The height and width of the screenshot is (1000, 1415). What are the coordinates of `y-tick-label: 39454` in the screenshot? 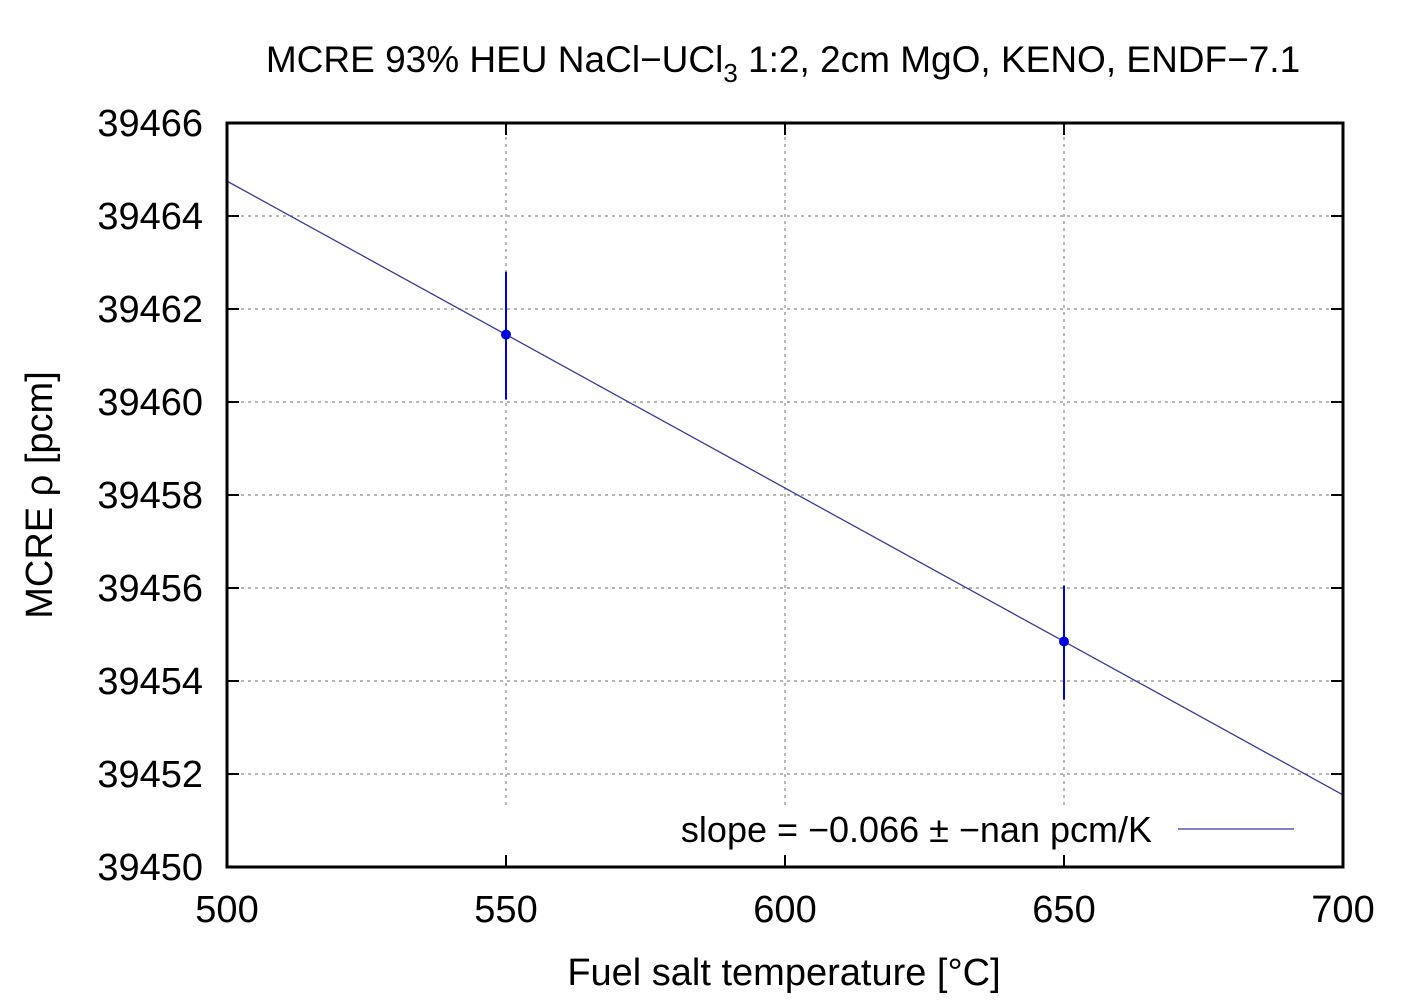 It's located at (150, 682).